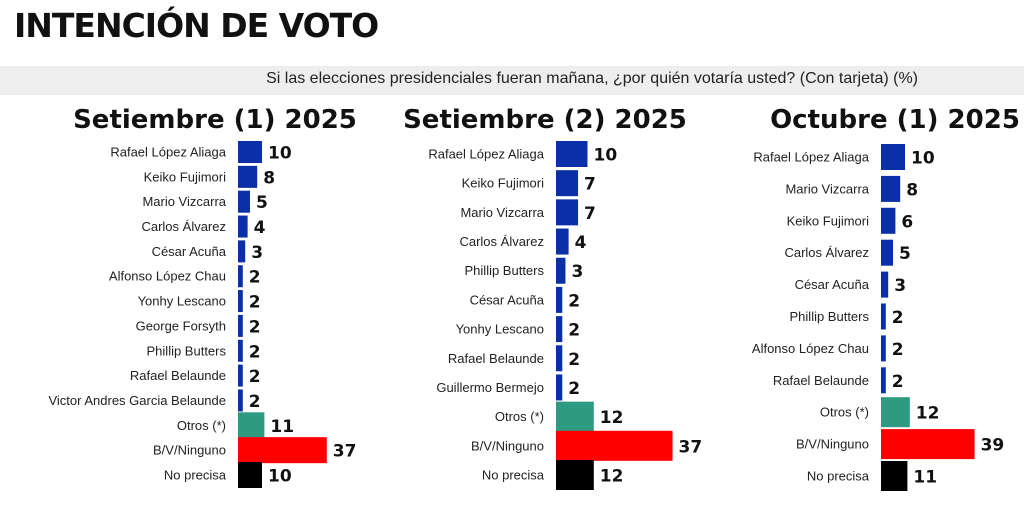  Describe the element at coordinates (345, 452) in the screenshot. I see `data-label: 37` at that location.